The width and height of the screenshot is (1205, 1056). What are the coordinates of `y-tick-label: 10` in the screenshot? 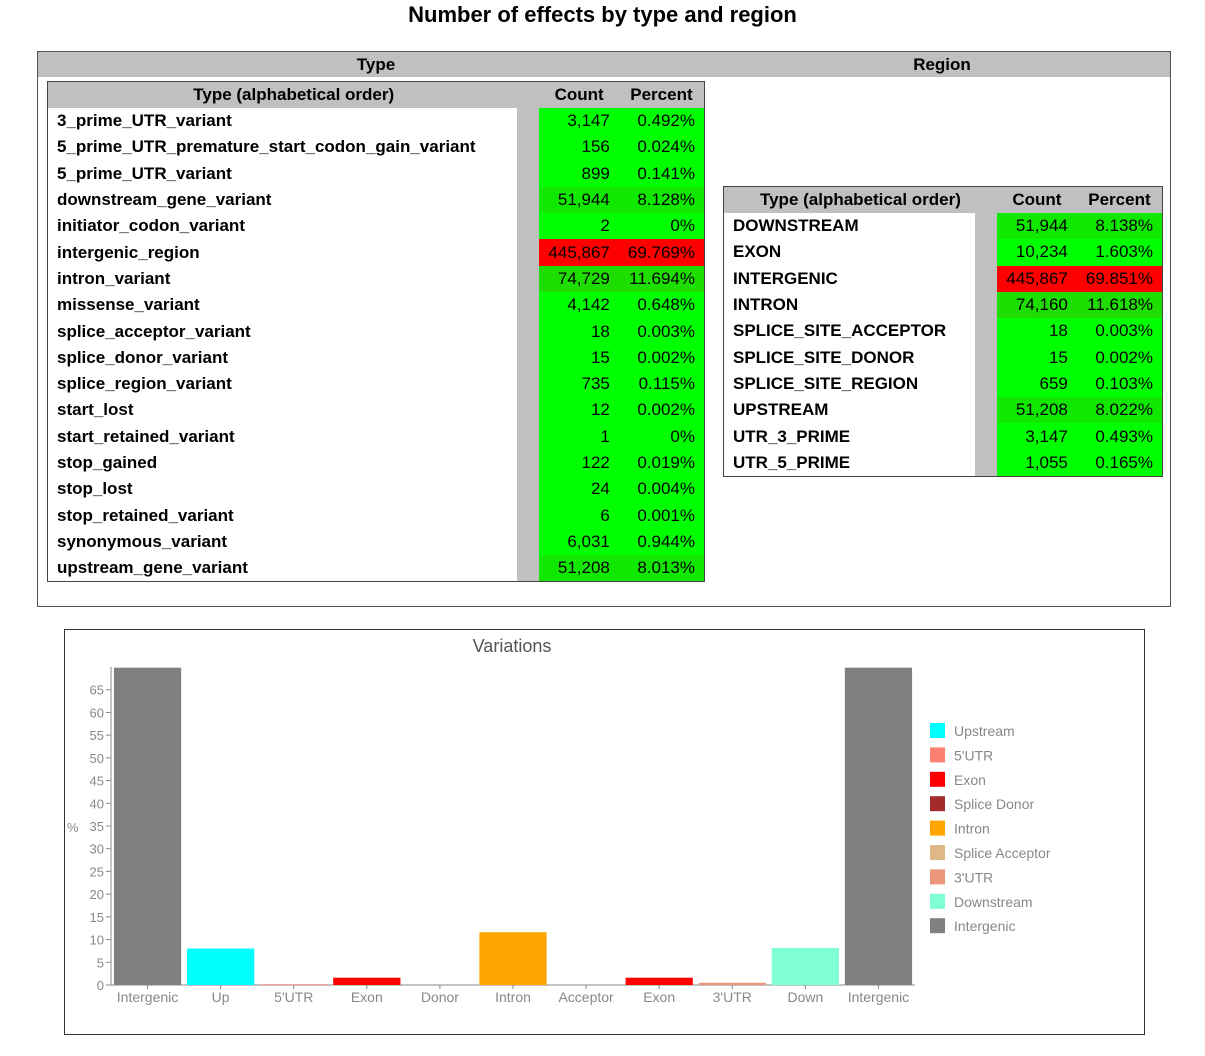 It's located at (97, 940).